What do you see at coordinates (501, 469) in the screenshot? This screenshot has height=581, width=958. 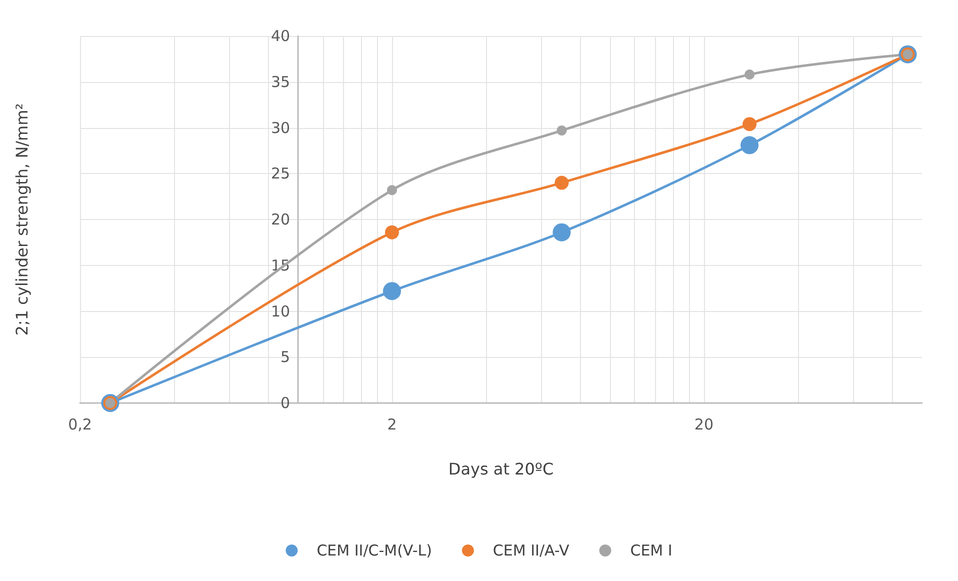 I see `x-axis-title: Days at 20ºC` at bounding box center [501, 469].